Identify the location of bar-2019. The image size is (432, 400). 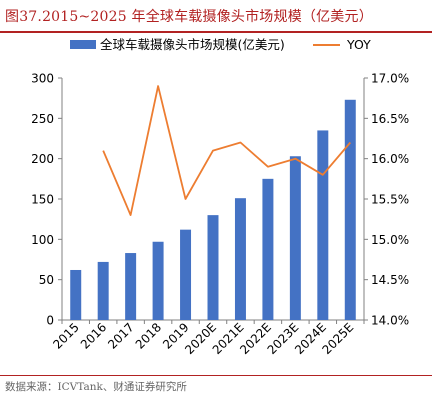
(186, 274).